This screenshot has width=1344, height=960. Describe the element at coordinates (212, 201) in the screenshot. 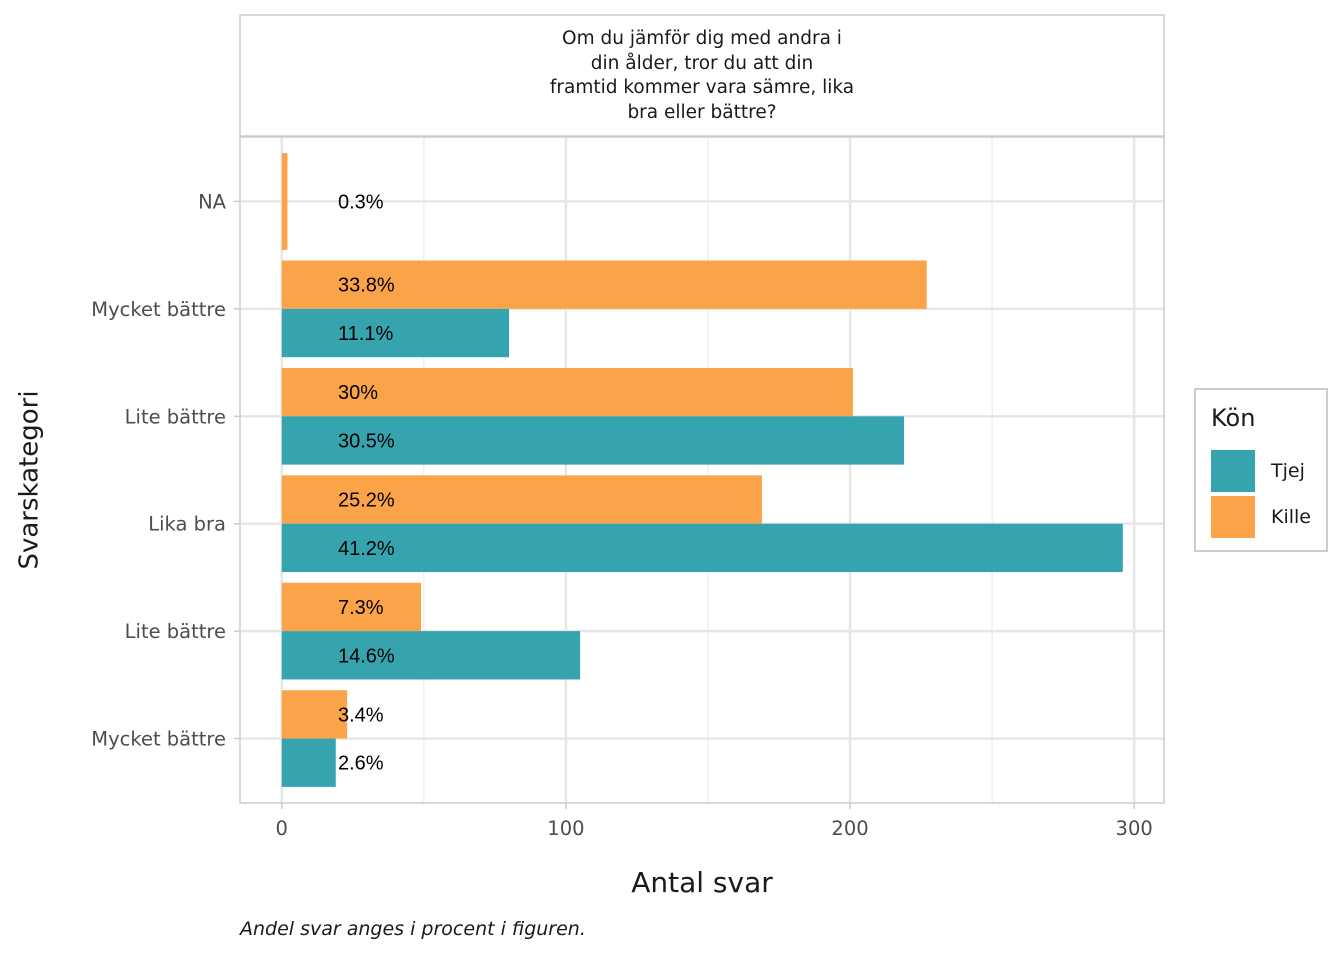

I see `y-tick-label: NA` at that location.